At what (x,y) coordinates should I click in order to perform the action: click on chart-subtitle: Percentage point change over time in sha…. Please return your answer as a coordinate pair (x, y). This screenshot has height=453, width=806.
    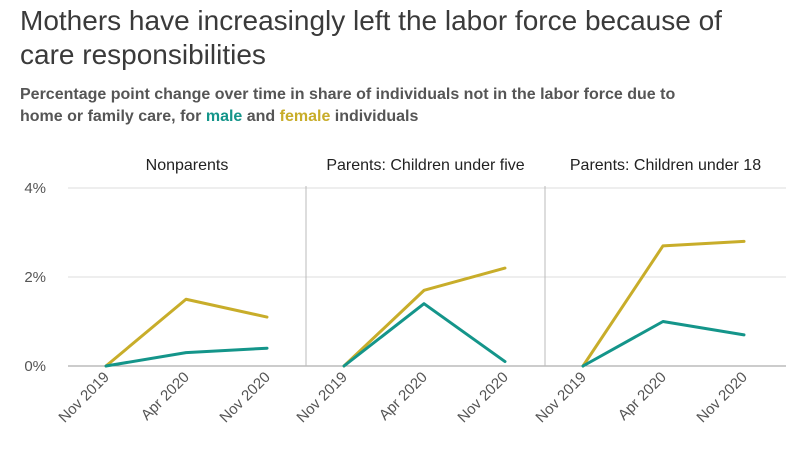
    Looking at the image, I should click on (370, 106).